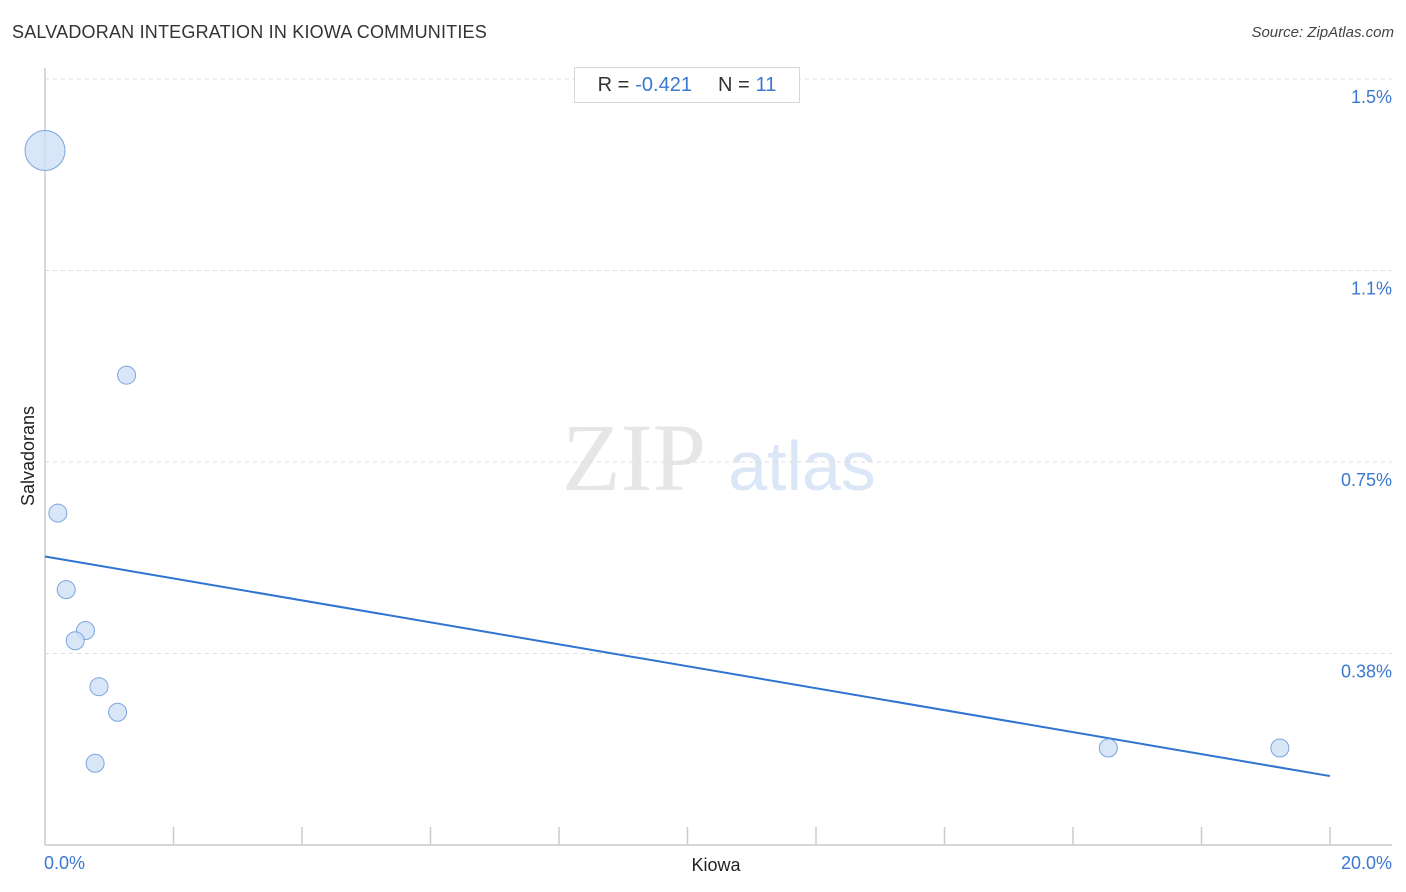  I want to click on watermark-atlas: atlas, so click(802, 466).